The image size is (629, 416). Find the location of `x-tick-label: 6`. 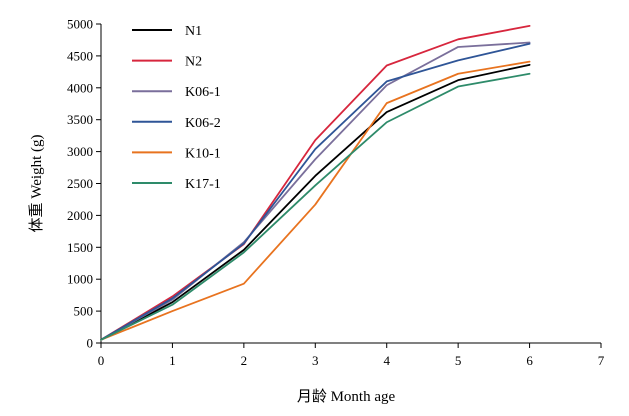

x-tick-label: 6 is located at coordinates (529, 360).